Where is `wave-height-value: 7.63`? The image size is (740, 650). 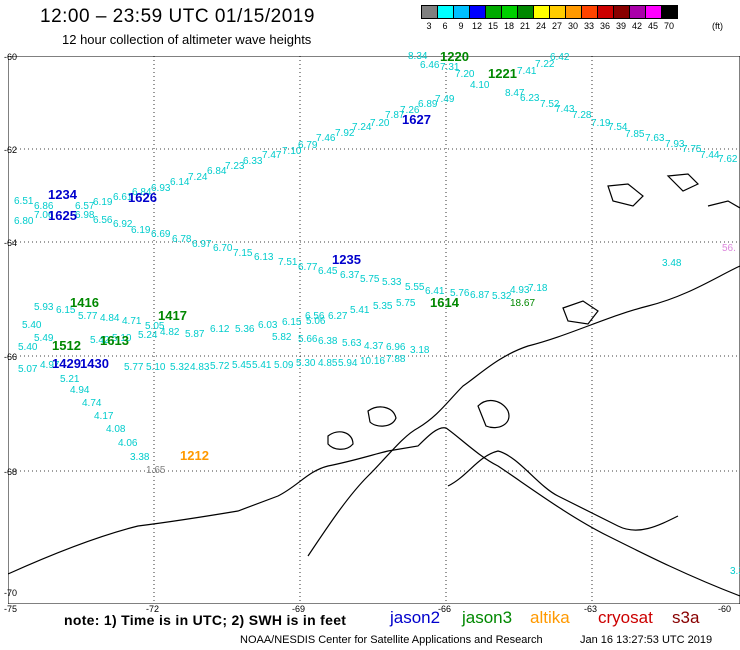
wave-height-value: 7.63 is located at coordinates (655, 138).